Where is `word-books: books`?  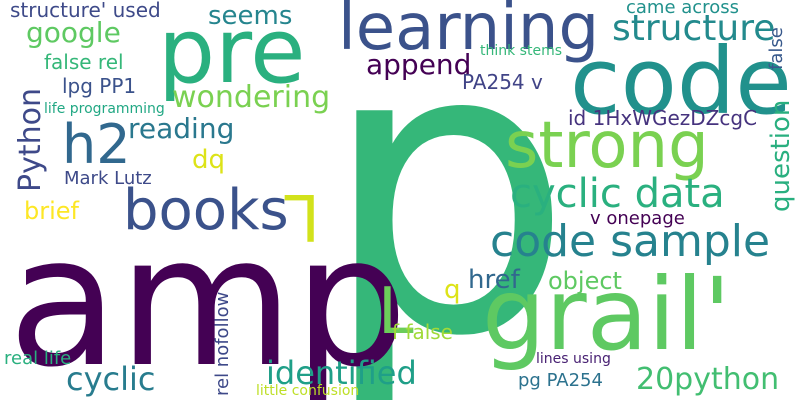 word-books: books is located at coordinates (206, 210).